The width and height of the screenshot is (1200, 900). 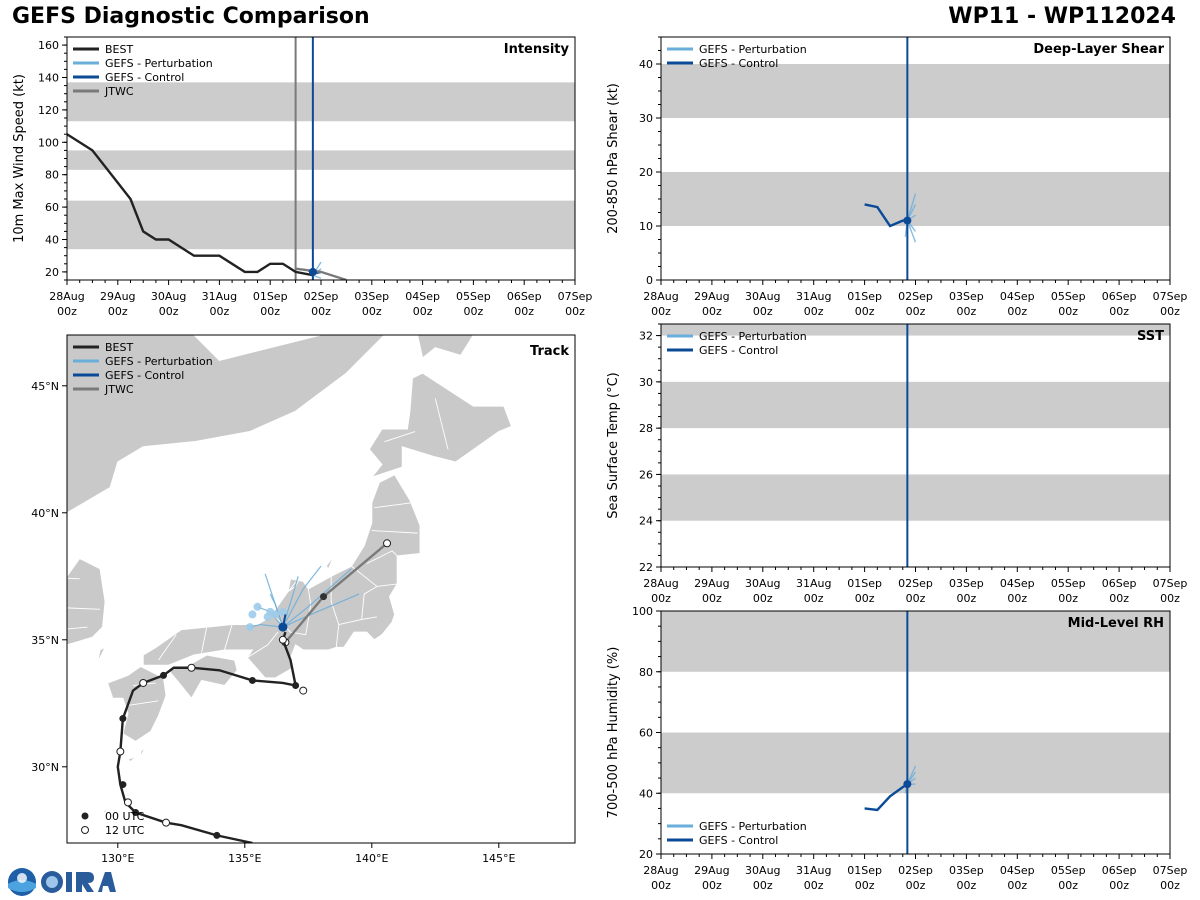 What do you see at coordinates (537, 49) in the screenshot?
I see `panel-title: Intensity` at bounding box center [537, 49].